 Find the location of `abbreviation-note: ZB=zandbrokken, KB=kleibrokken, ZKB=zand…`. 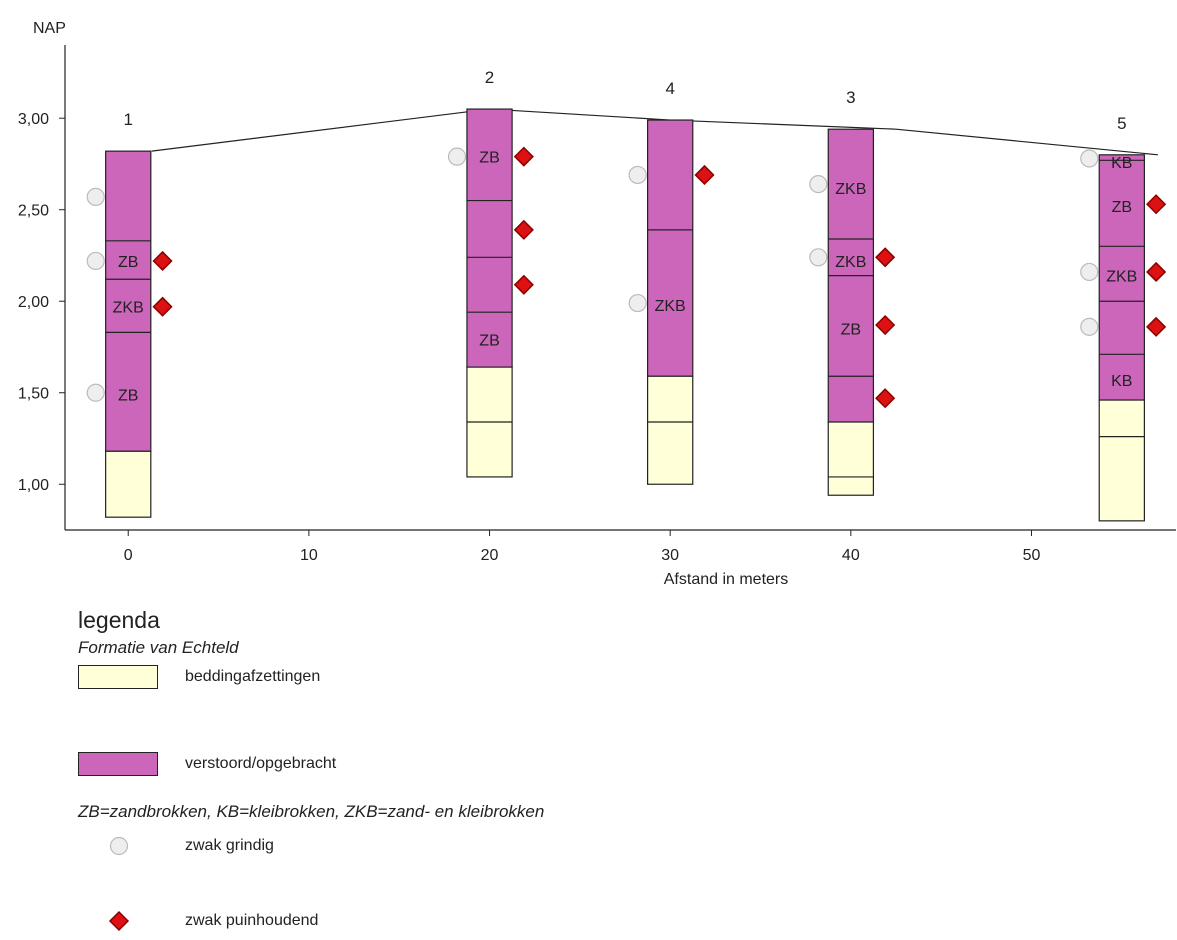

abbreviation-note: ZB=zandbrokken, KB=kleibrokken, ZKB=zand… is located at coordinates (311, 811).